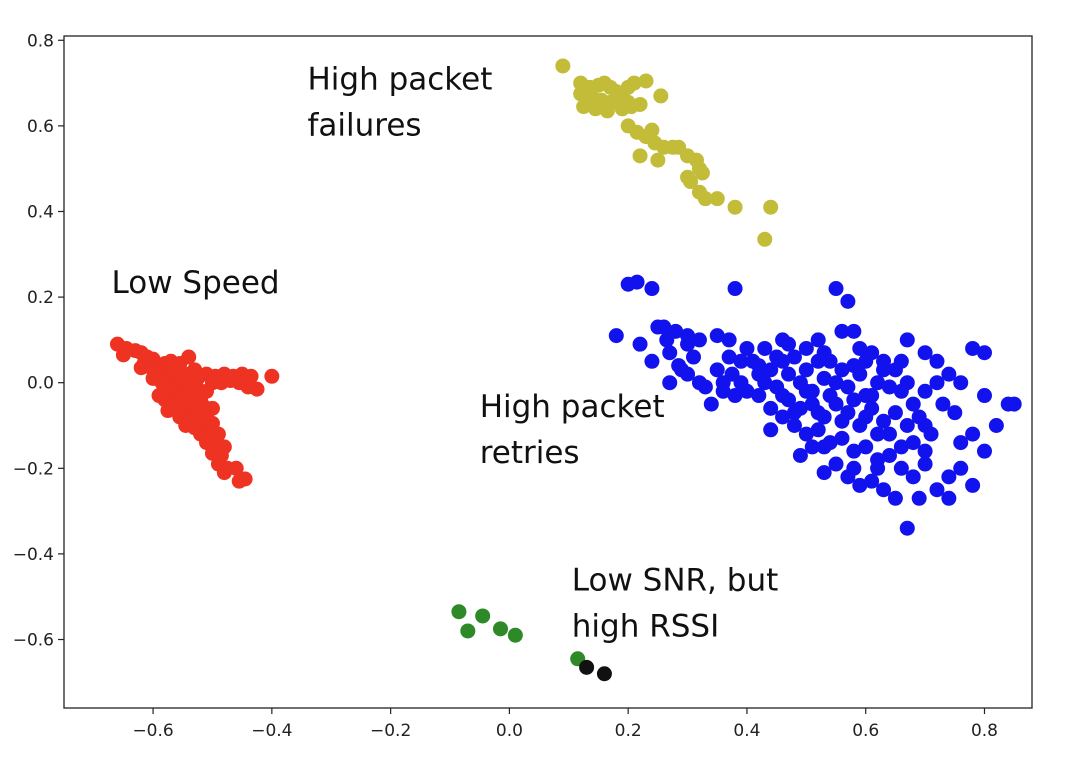  Describe the element at coordinates (399, 103) in the screenshot. I see `cluster-annotation: High packet failures` at that location.